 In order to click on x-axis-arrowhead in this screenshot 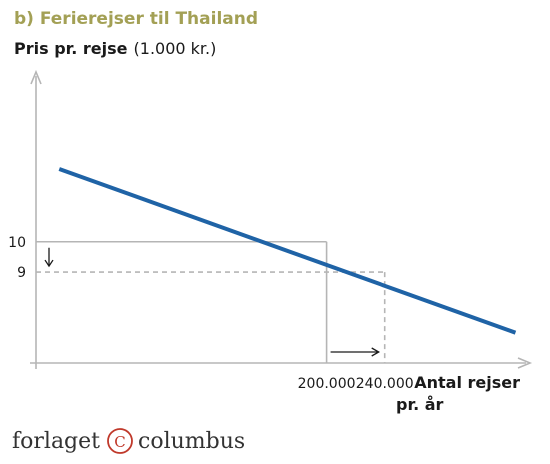, I will do `click(525, 363)`.